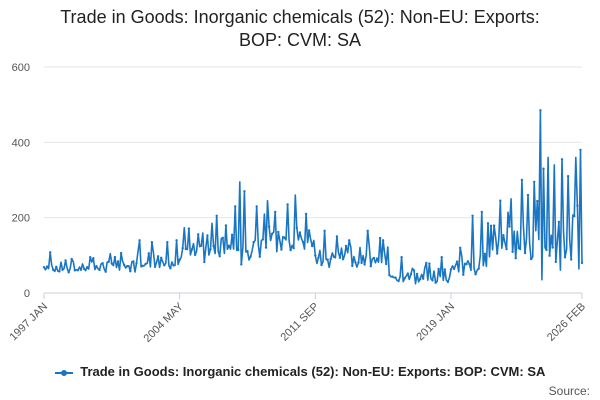  Describe the element at coordinates (21, 143) in the screenshot. I see `y-tick-label: 400` at that location.